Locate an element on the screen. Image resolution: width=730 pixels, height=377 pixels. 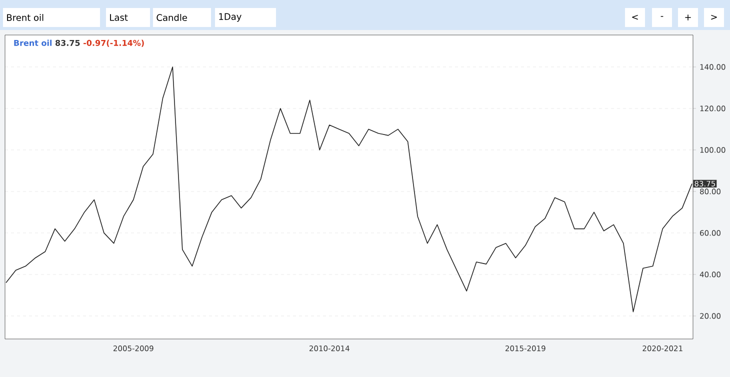
text: Candle is located at coordinates (171, 17).